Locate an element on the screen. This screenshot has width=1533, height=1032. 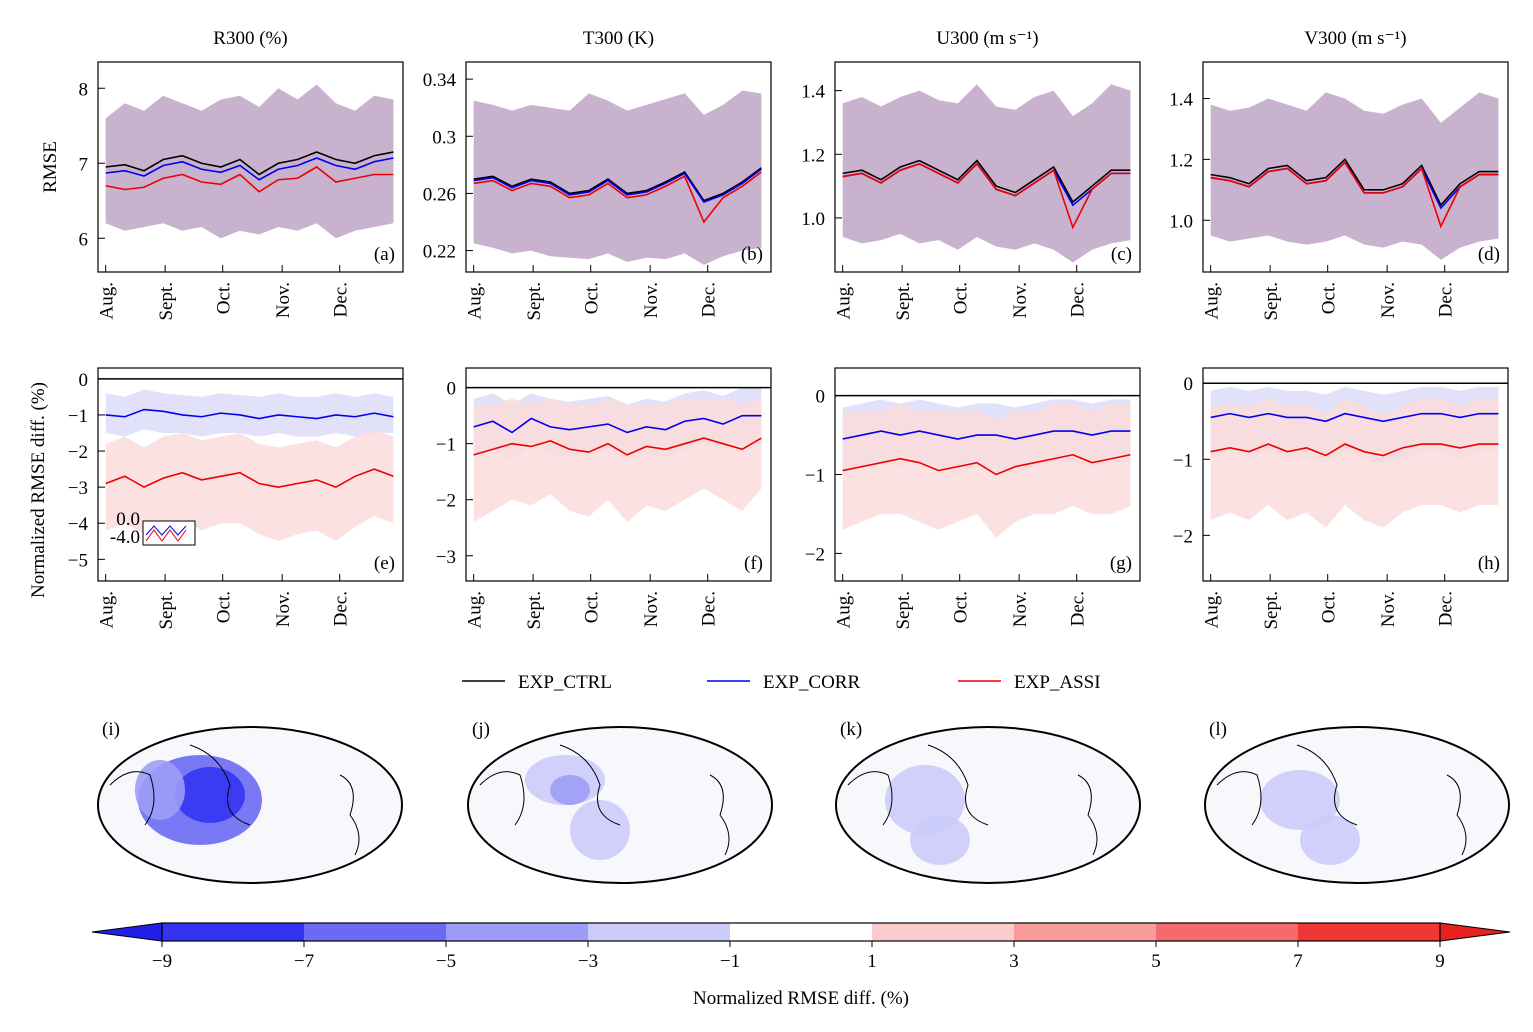
colorbar-tick-label: −3 is located at coordinates (588, 961).